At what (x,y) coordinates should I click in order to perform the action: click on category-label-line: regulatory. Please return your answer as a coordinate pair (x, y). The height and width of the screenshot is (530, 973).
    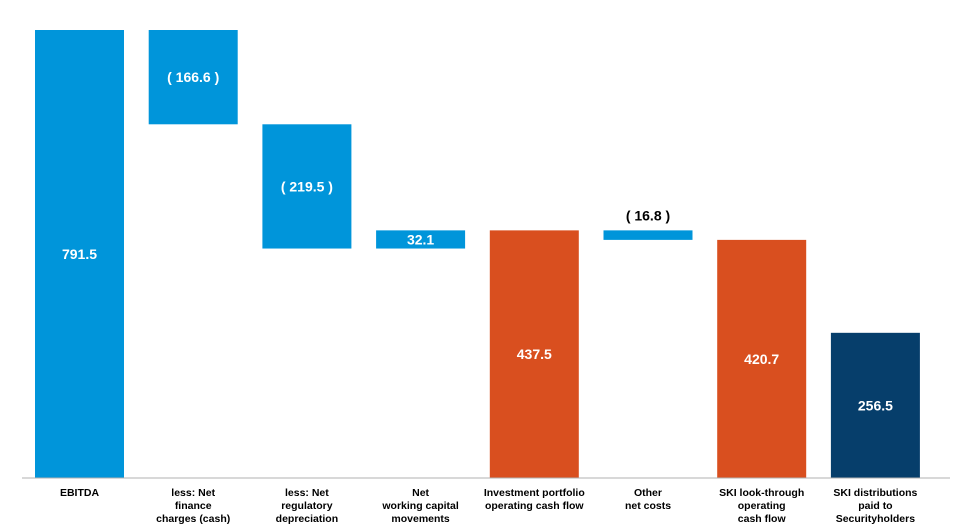
    Looking at the image, I should click on (307, 506).